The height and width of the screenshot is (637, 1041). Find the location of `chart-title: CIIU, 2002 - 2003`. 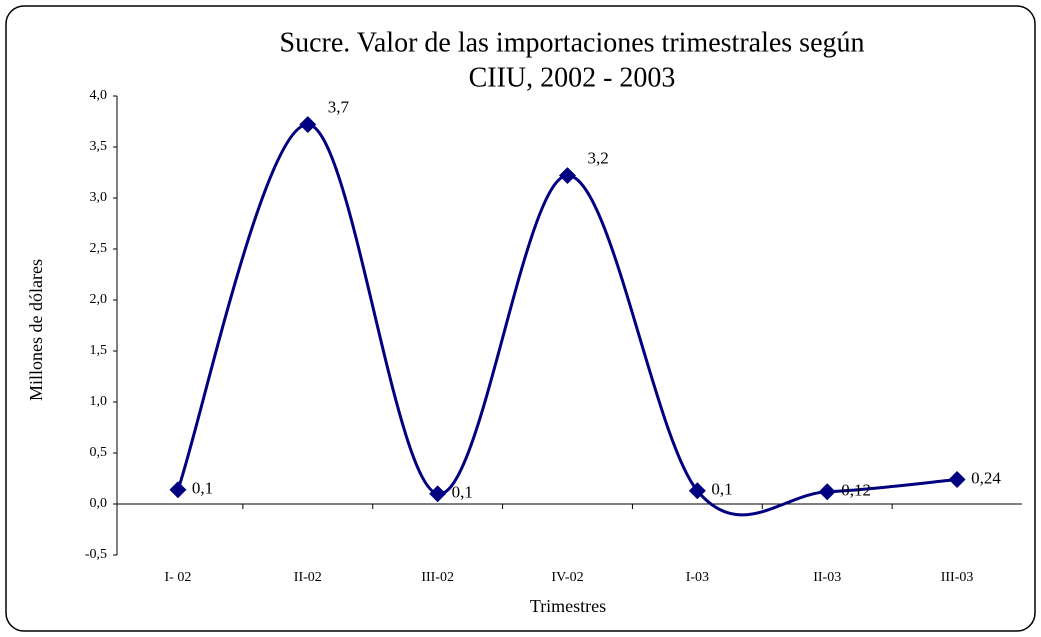

chart-title: CIIU, 2002 - 2003 is located at coordinates (572, 77).